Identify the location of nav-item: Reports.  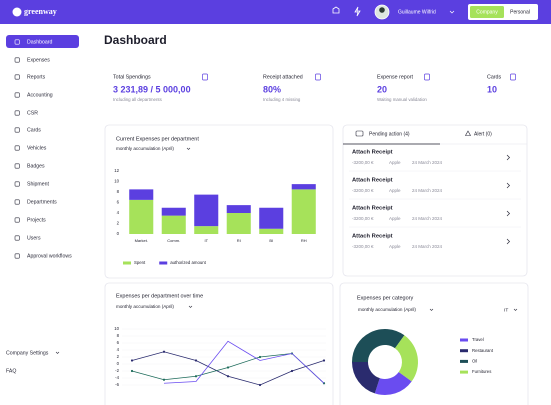
(36, 77).